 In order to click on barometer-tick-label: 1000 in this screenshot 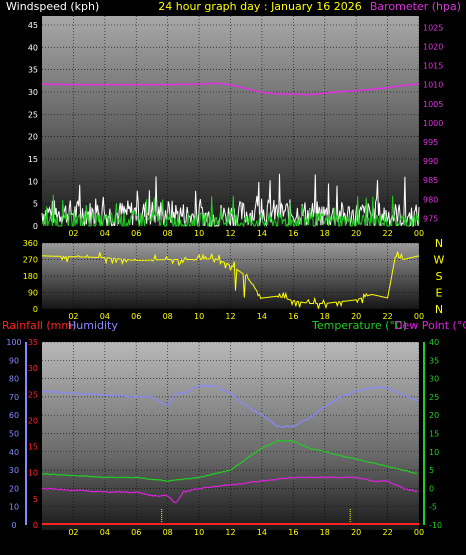, I will do `click(433, 123)`.